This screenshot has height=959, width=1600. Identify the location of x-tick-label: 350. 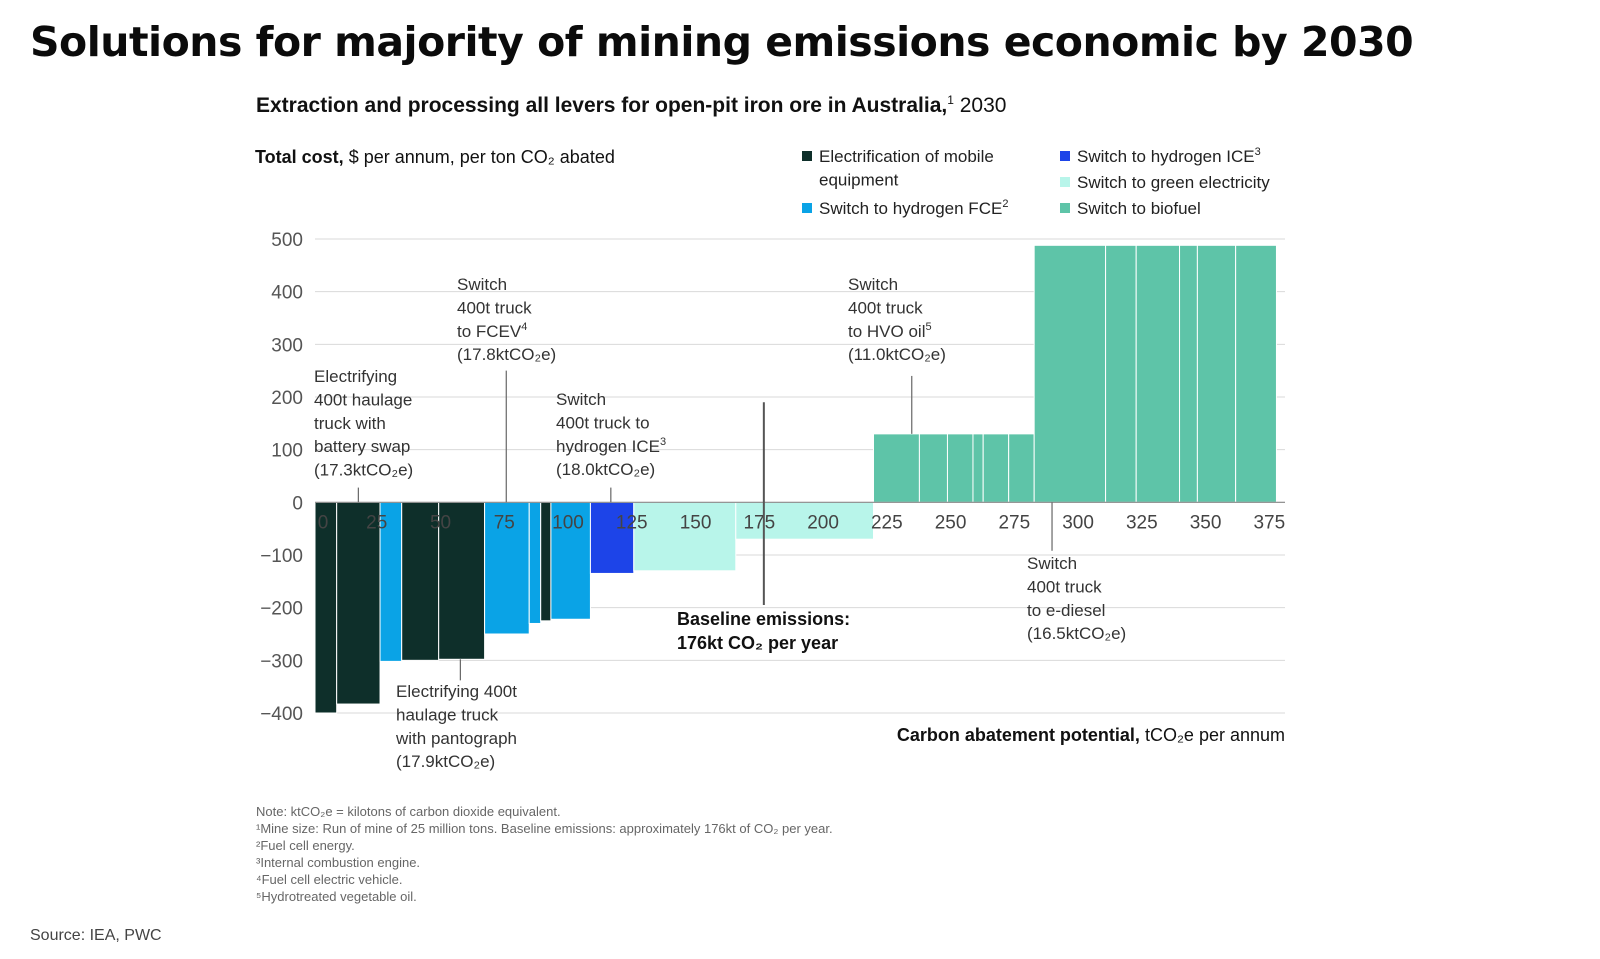
(1206, 522).